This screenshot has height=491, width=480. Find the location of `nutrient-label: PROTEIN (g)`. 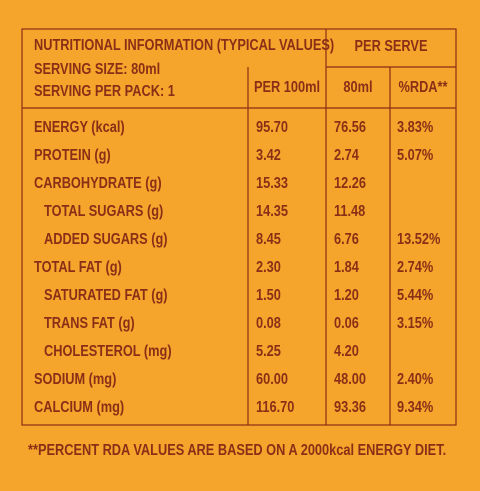

nutrient-label: PROTEIN (g) is located at coordinates (72, 156).